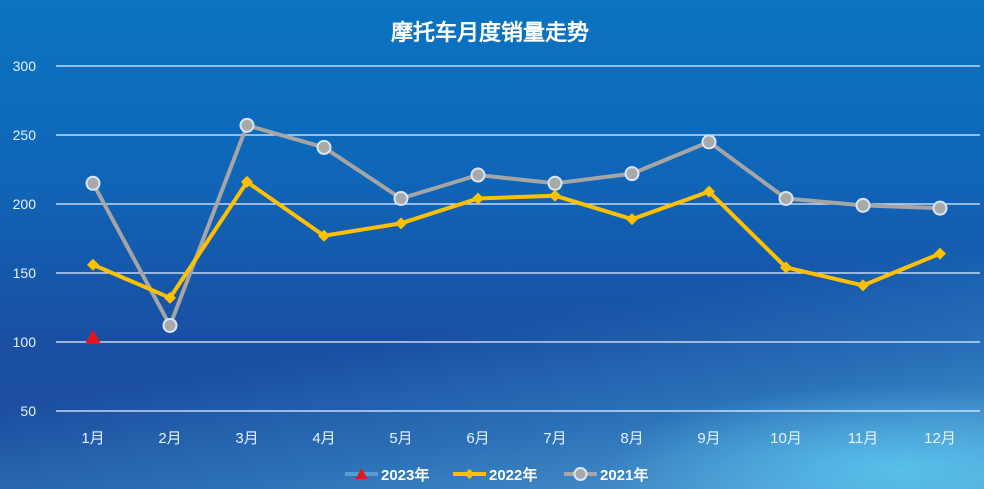  What do you see at coordinates (25, 342) in the screenshot?
I see `y-tick-label: 100` at bounding box center [25, 342].